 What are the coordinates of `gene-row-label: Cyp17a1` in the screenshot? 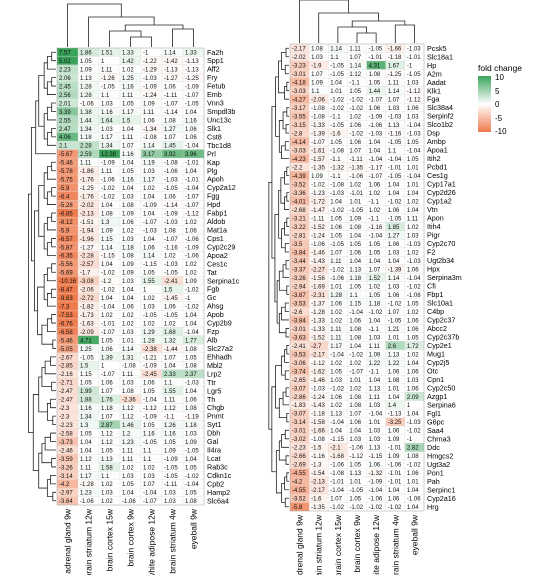 It's located at (441, 184).